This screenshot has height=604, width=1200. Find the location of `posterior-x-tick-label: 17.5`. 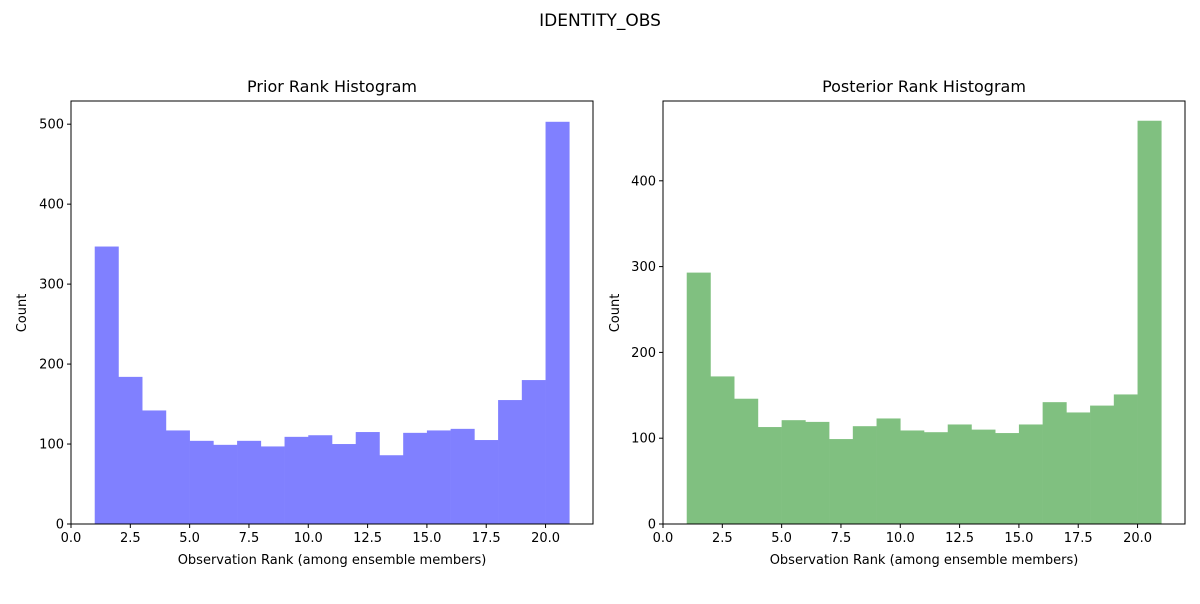

posterior-x-tick-label: 17.5 is located at coordinates (1078, 538).